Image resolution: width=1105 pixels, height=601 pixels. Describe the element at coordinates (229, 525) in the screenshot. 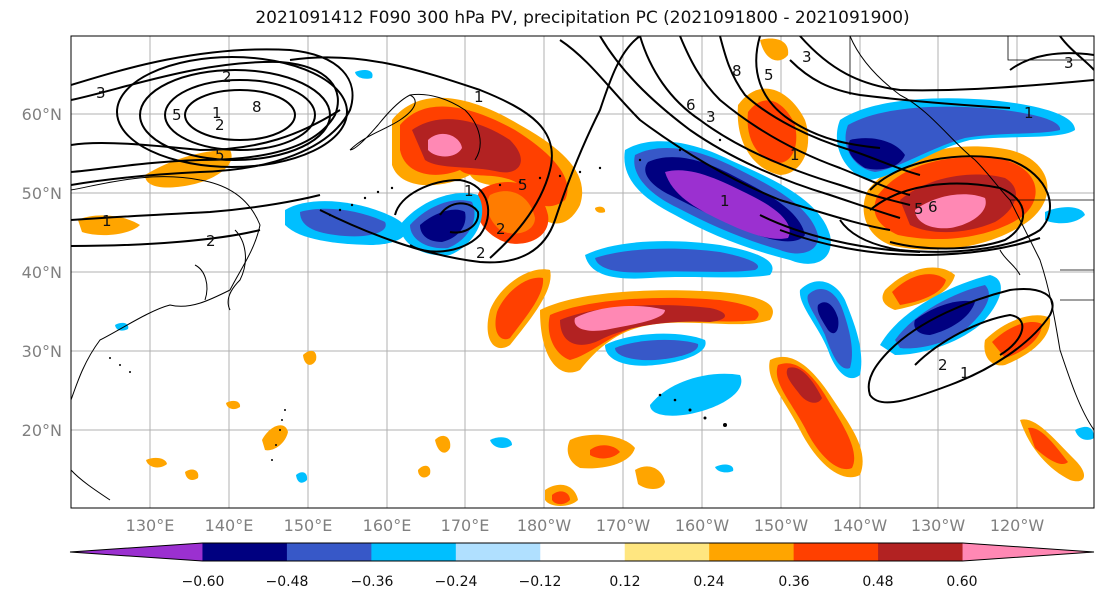

I see `lon-label: 140°E` at that location.